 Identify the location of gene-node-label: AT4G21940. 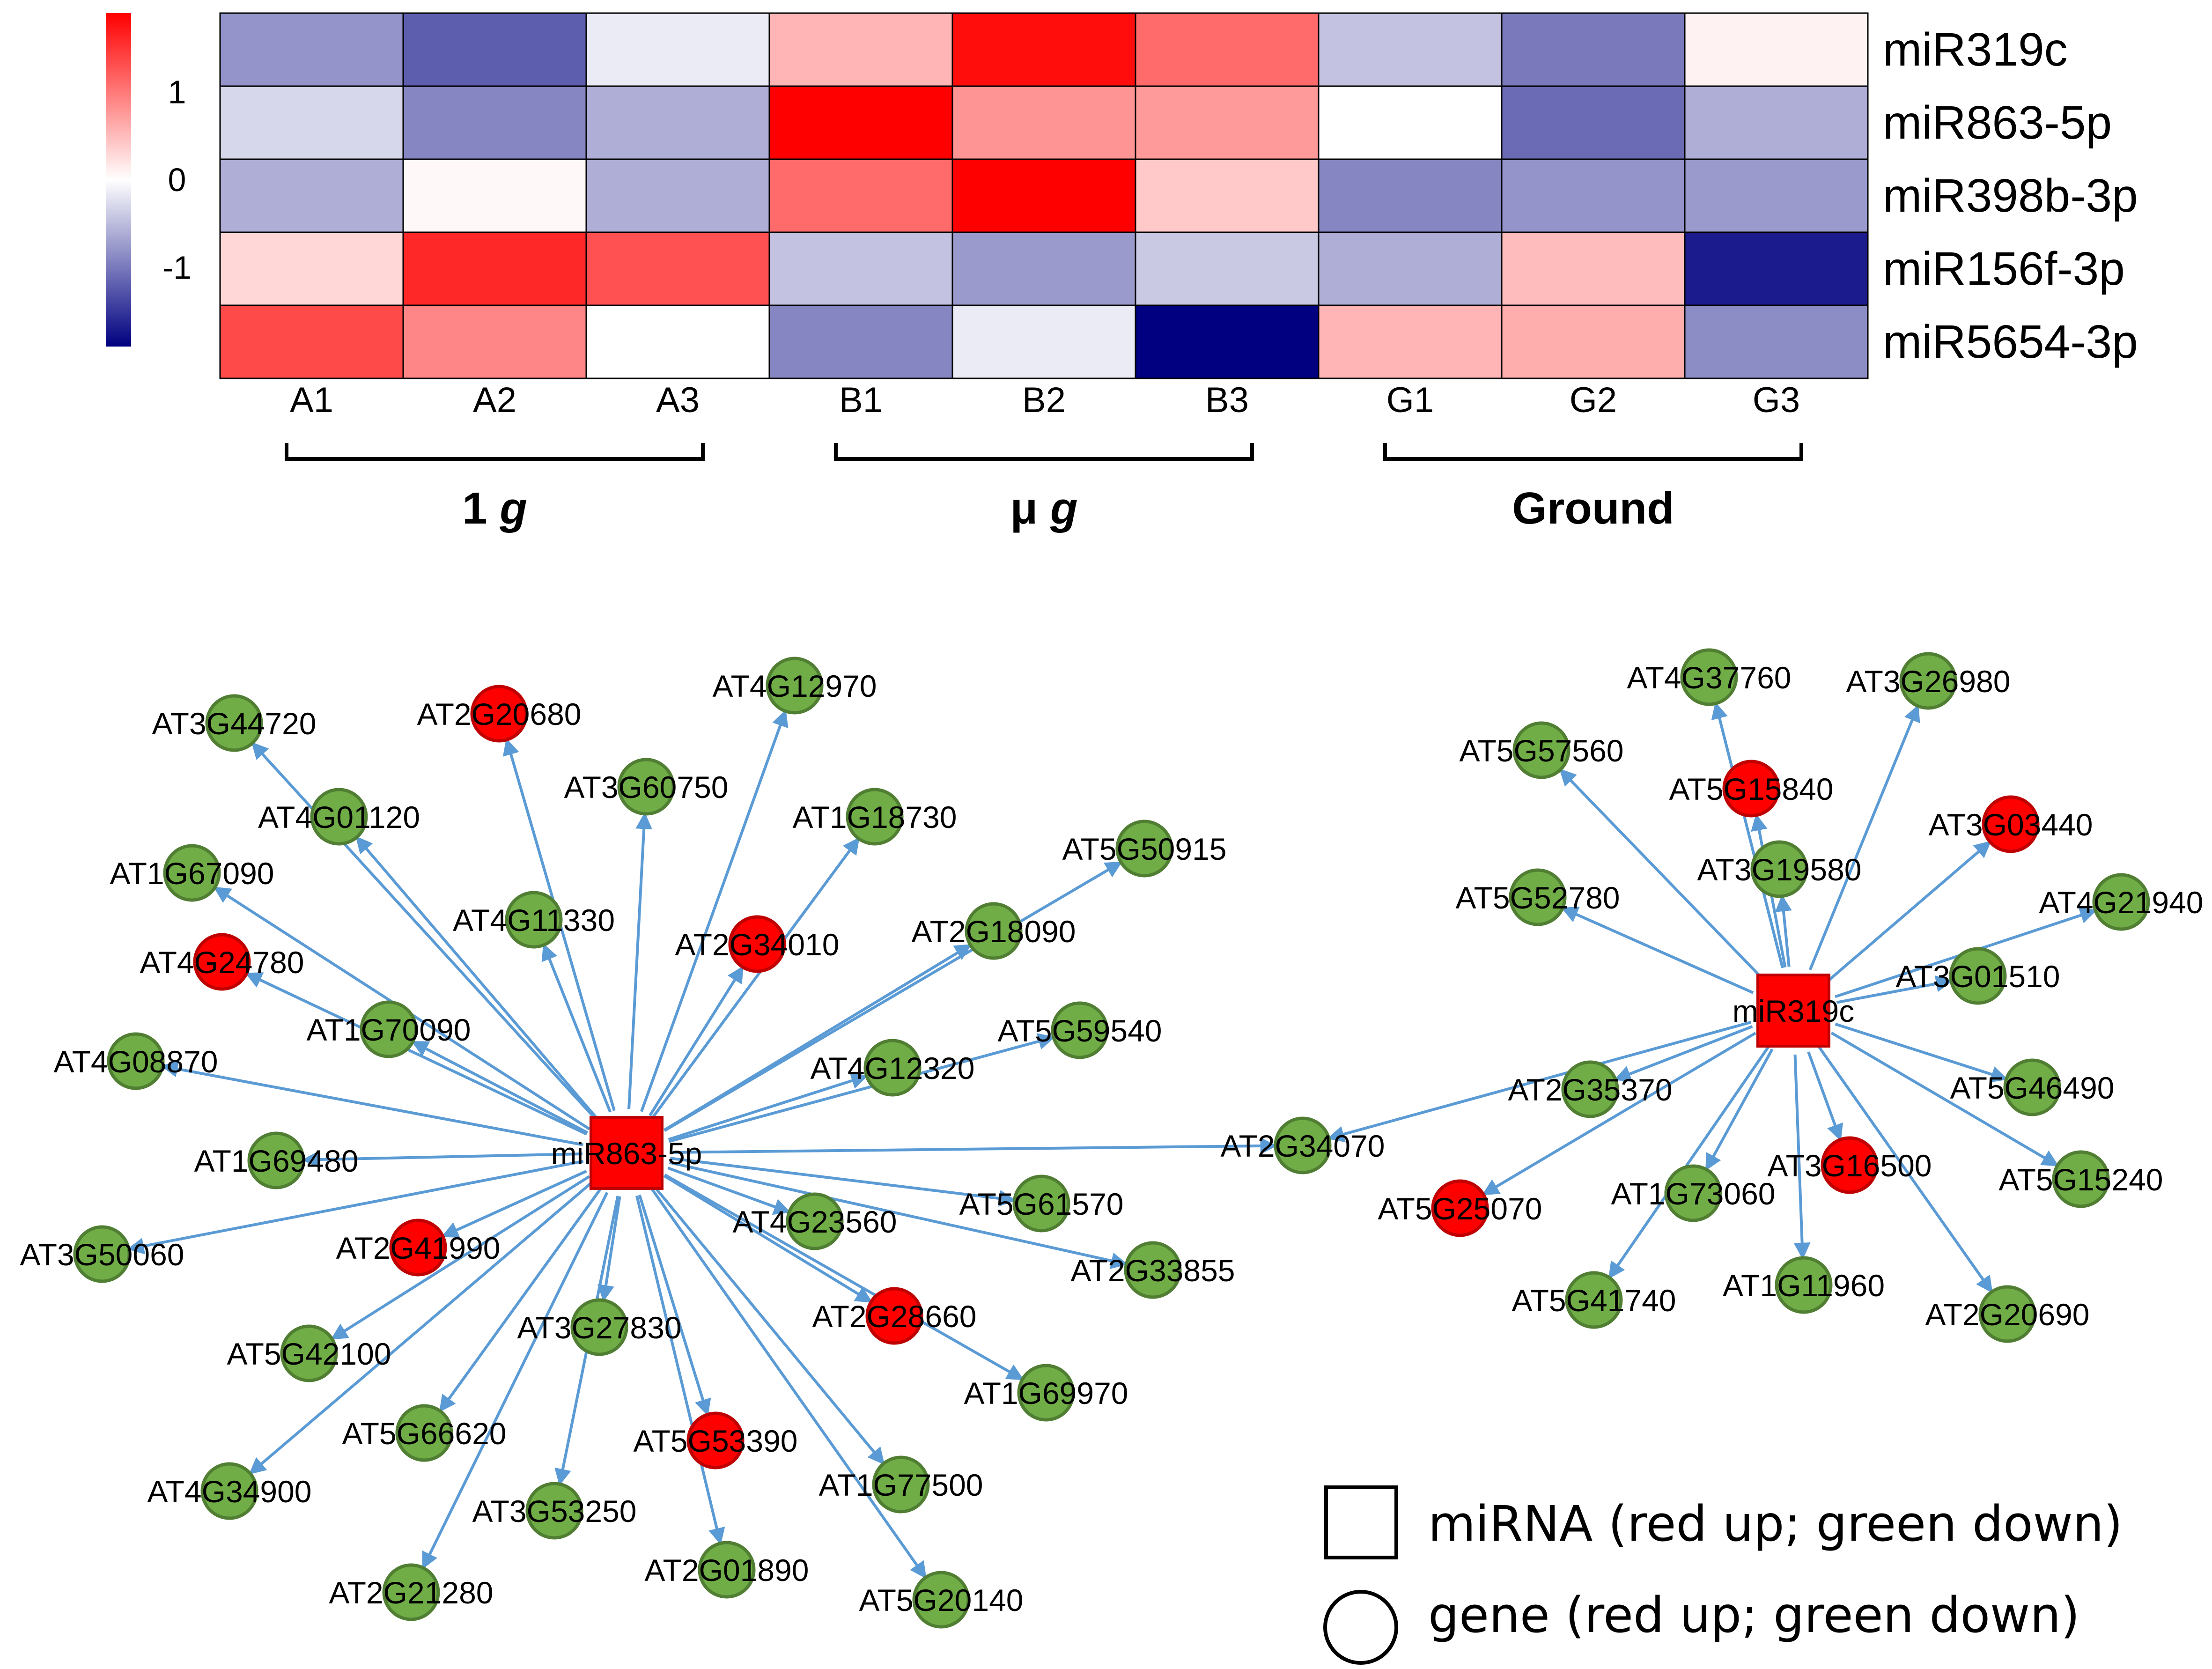
(2121, 902).